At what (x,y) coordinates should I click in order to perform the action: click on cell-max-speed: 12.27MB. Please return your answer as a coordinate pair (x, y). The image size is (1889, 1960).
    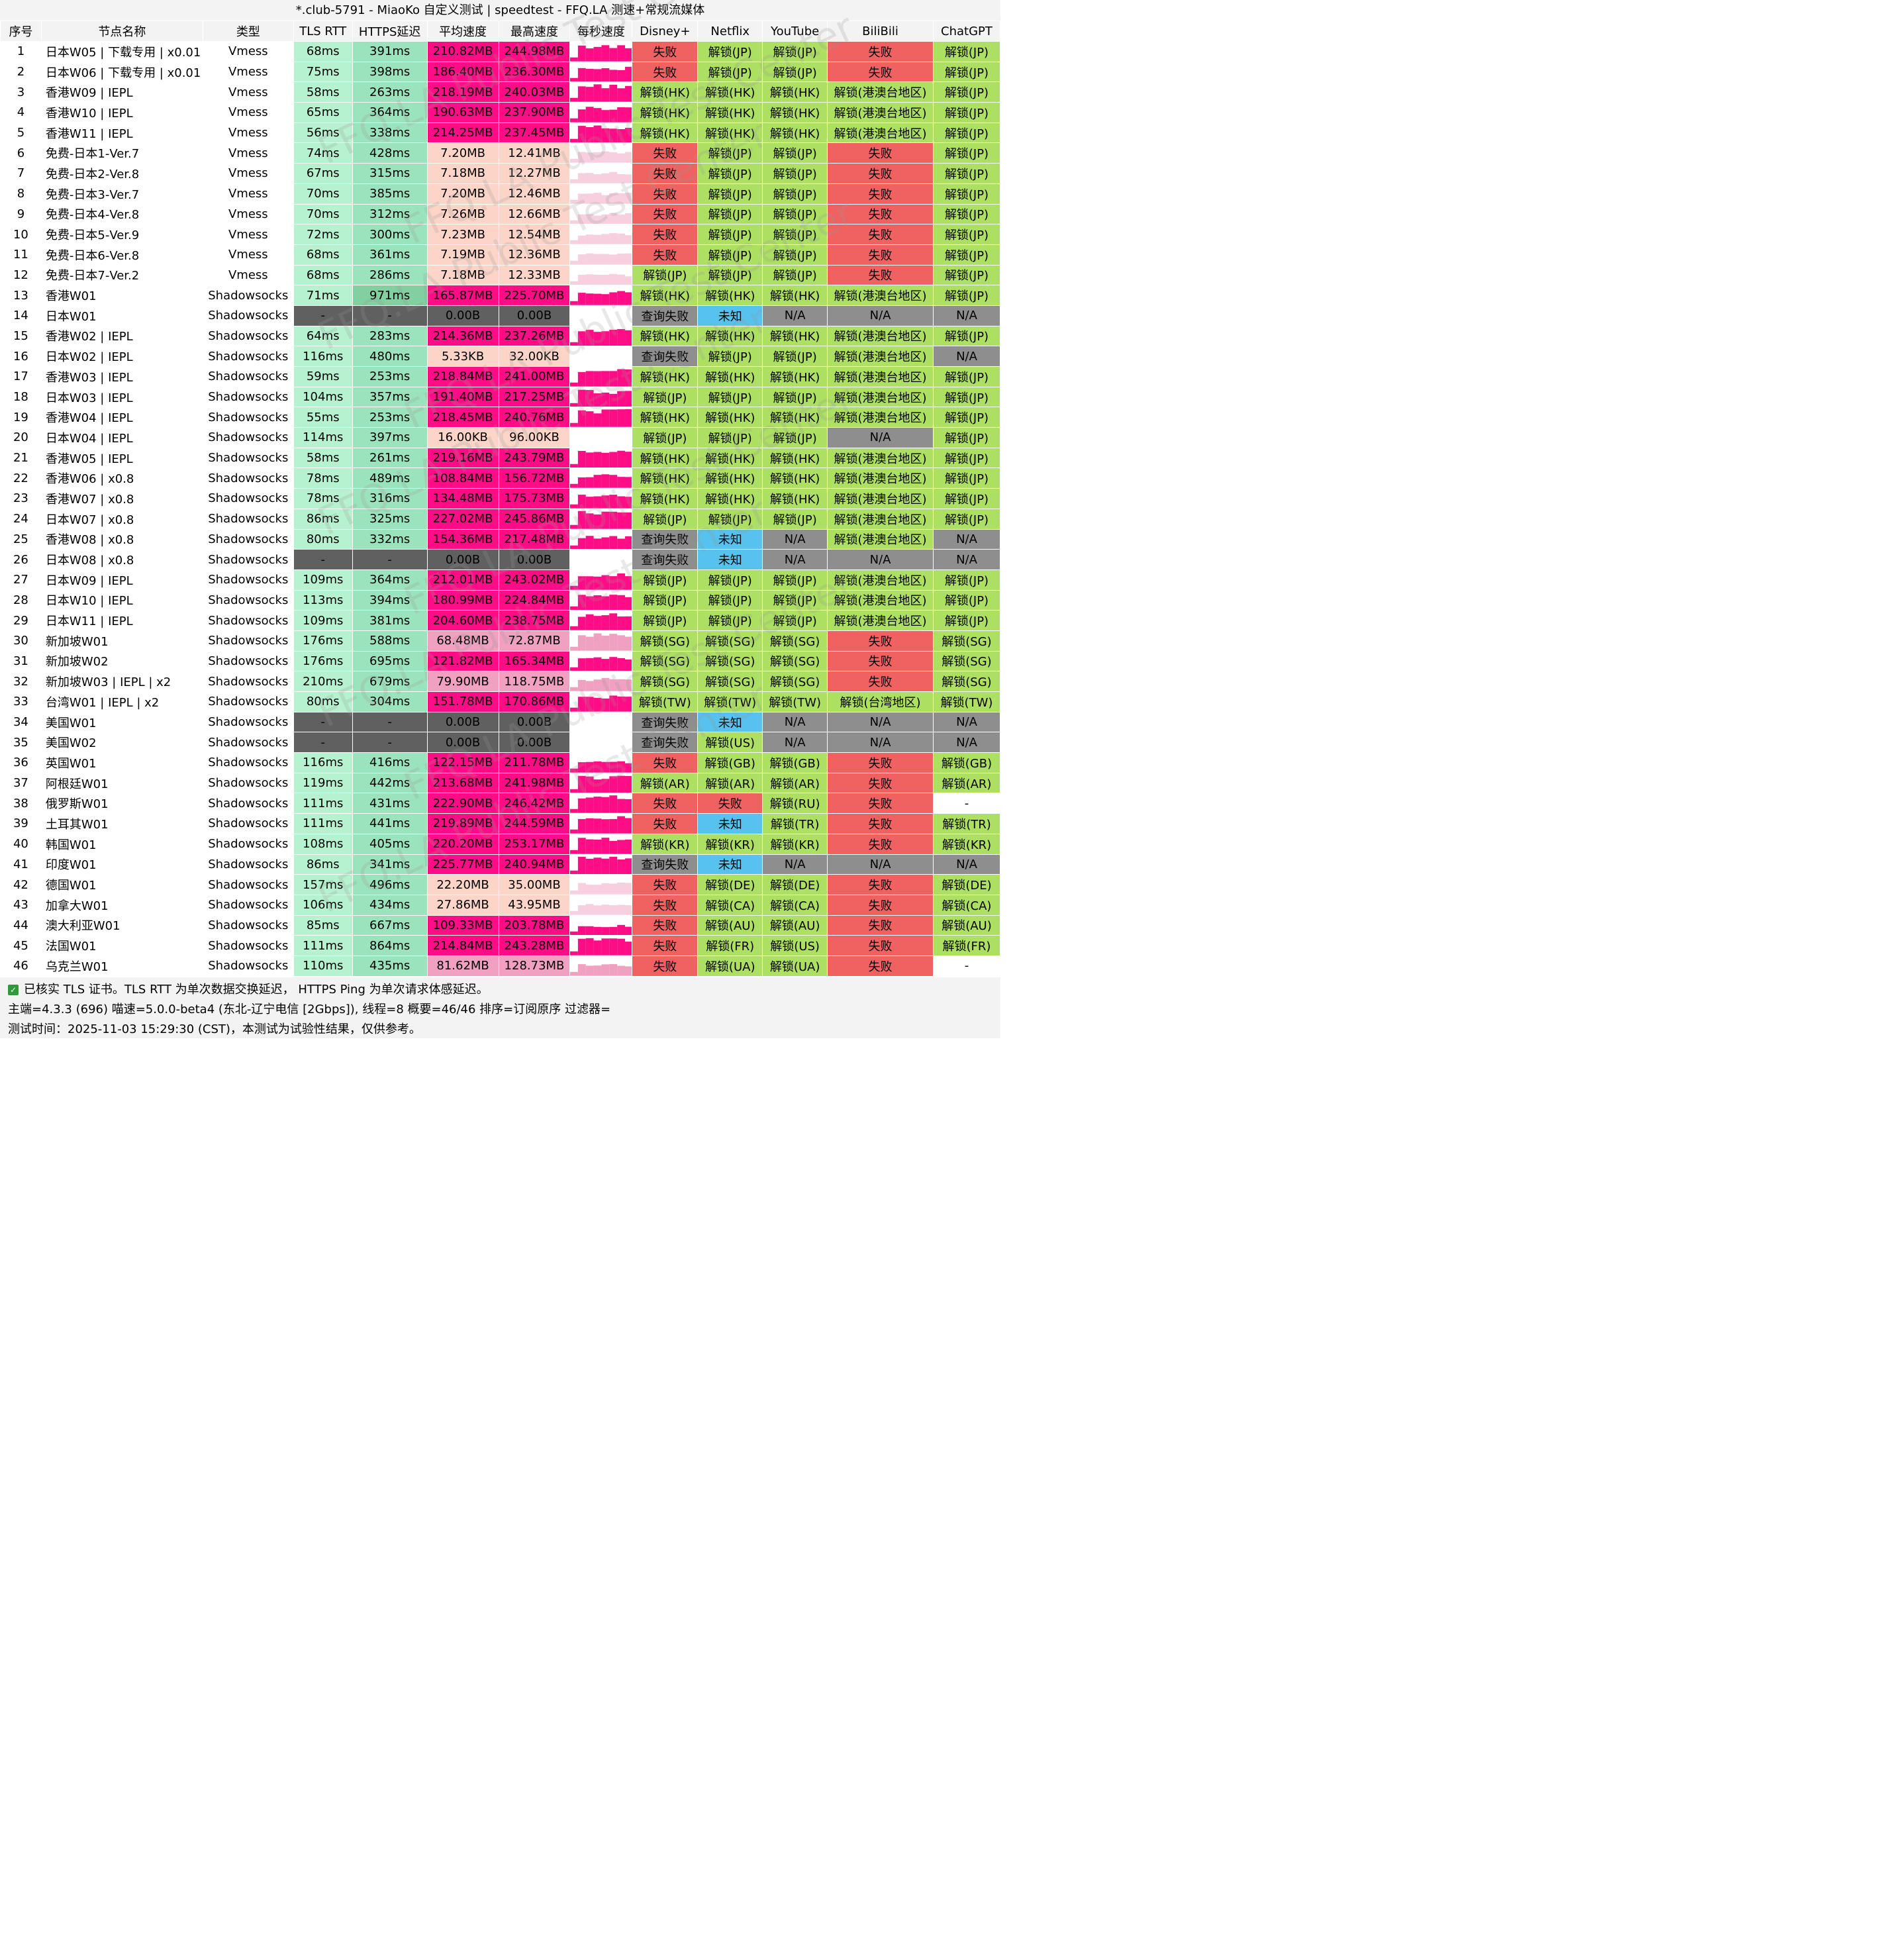
    Looking at the image, I should click on (534, 173).